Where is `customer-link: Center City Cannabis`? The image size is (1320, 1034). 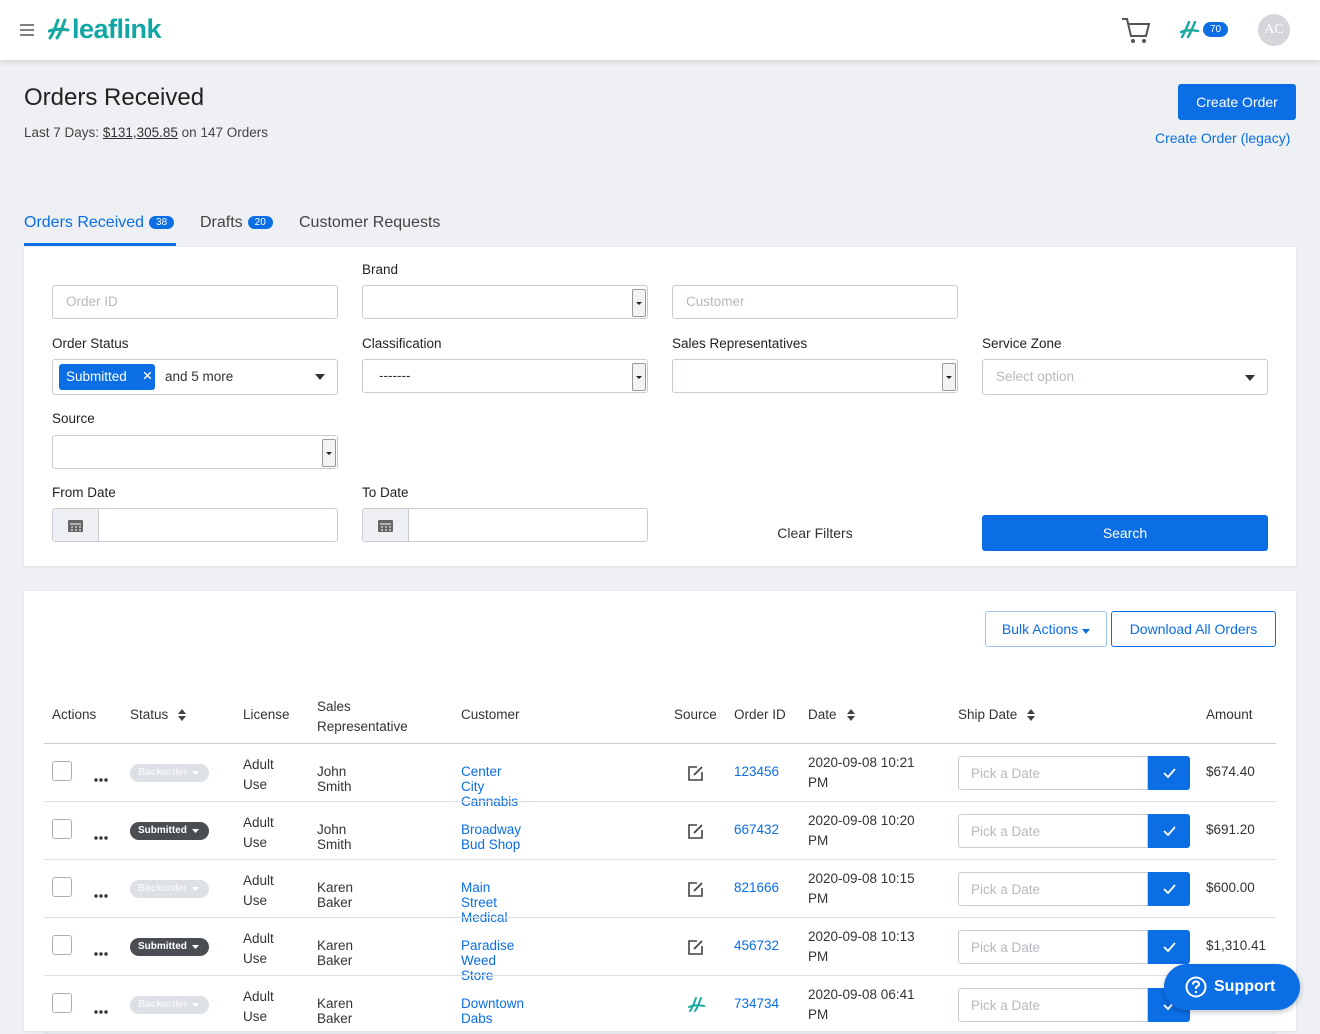 customer-link: Center City Cannabis is located at coordinates (490, 786).